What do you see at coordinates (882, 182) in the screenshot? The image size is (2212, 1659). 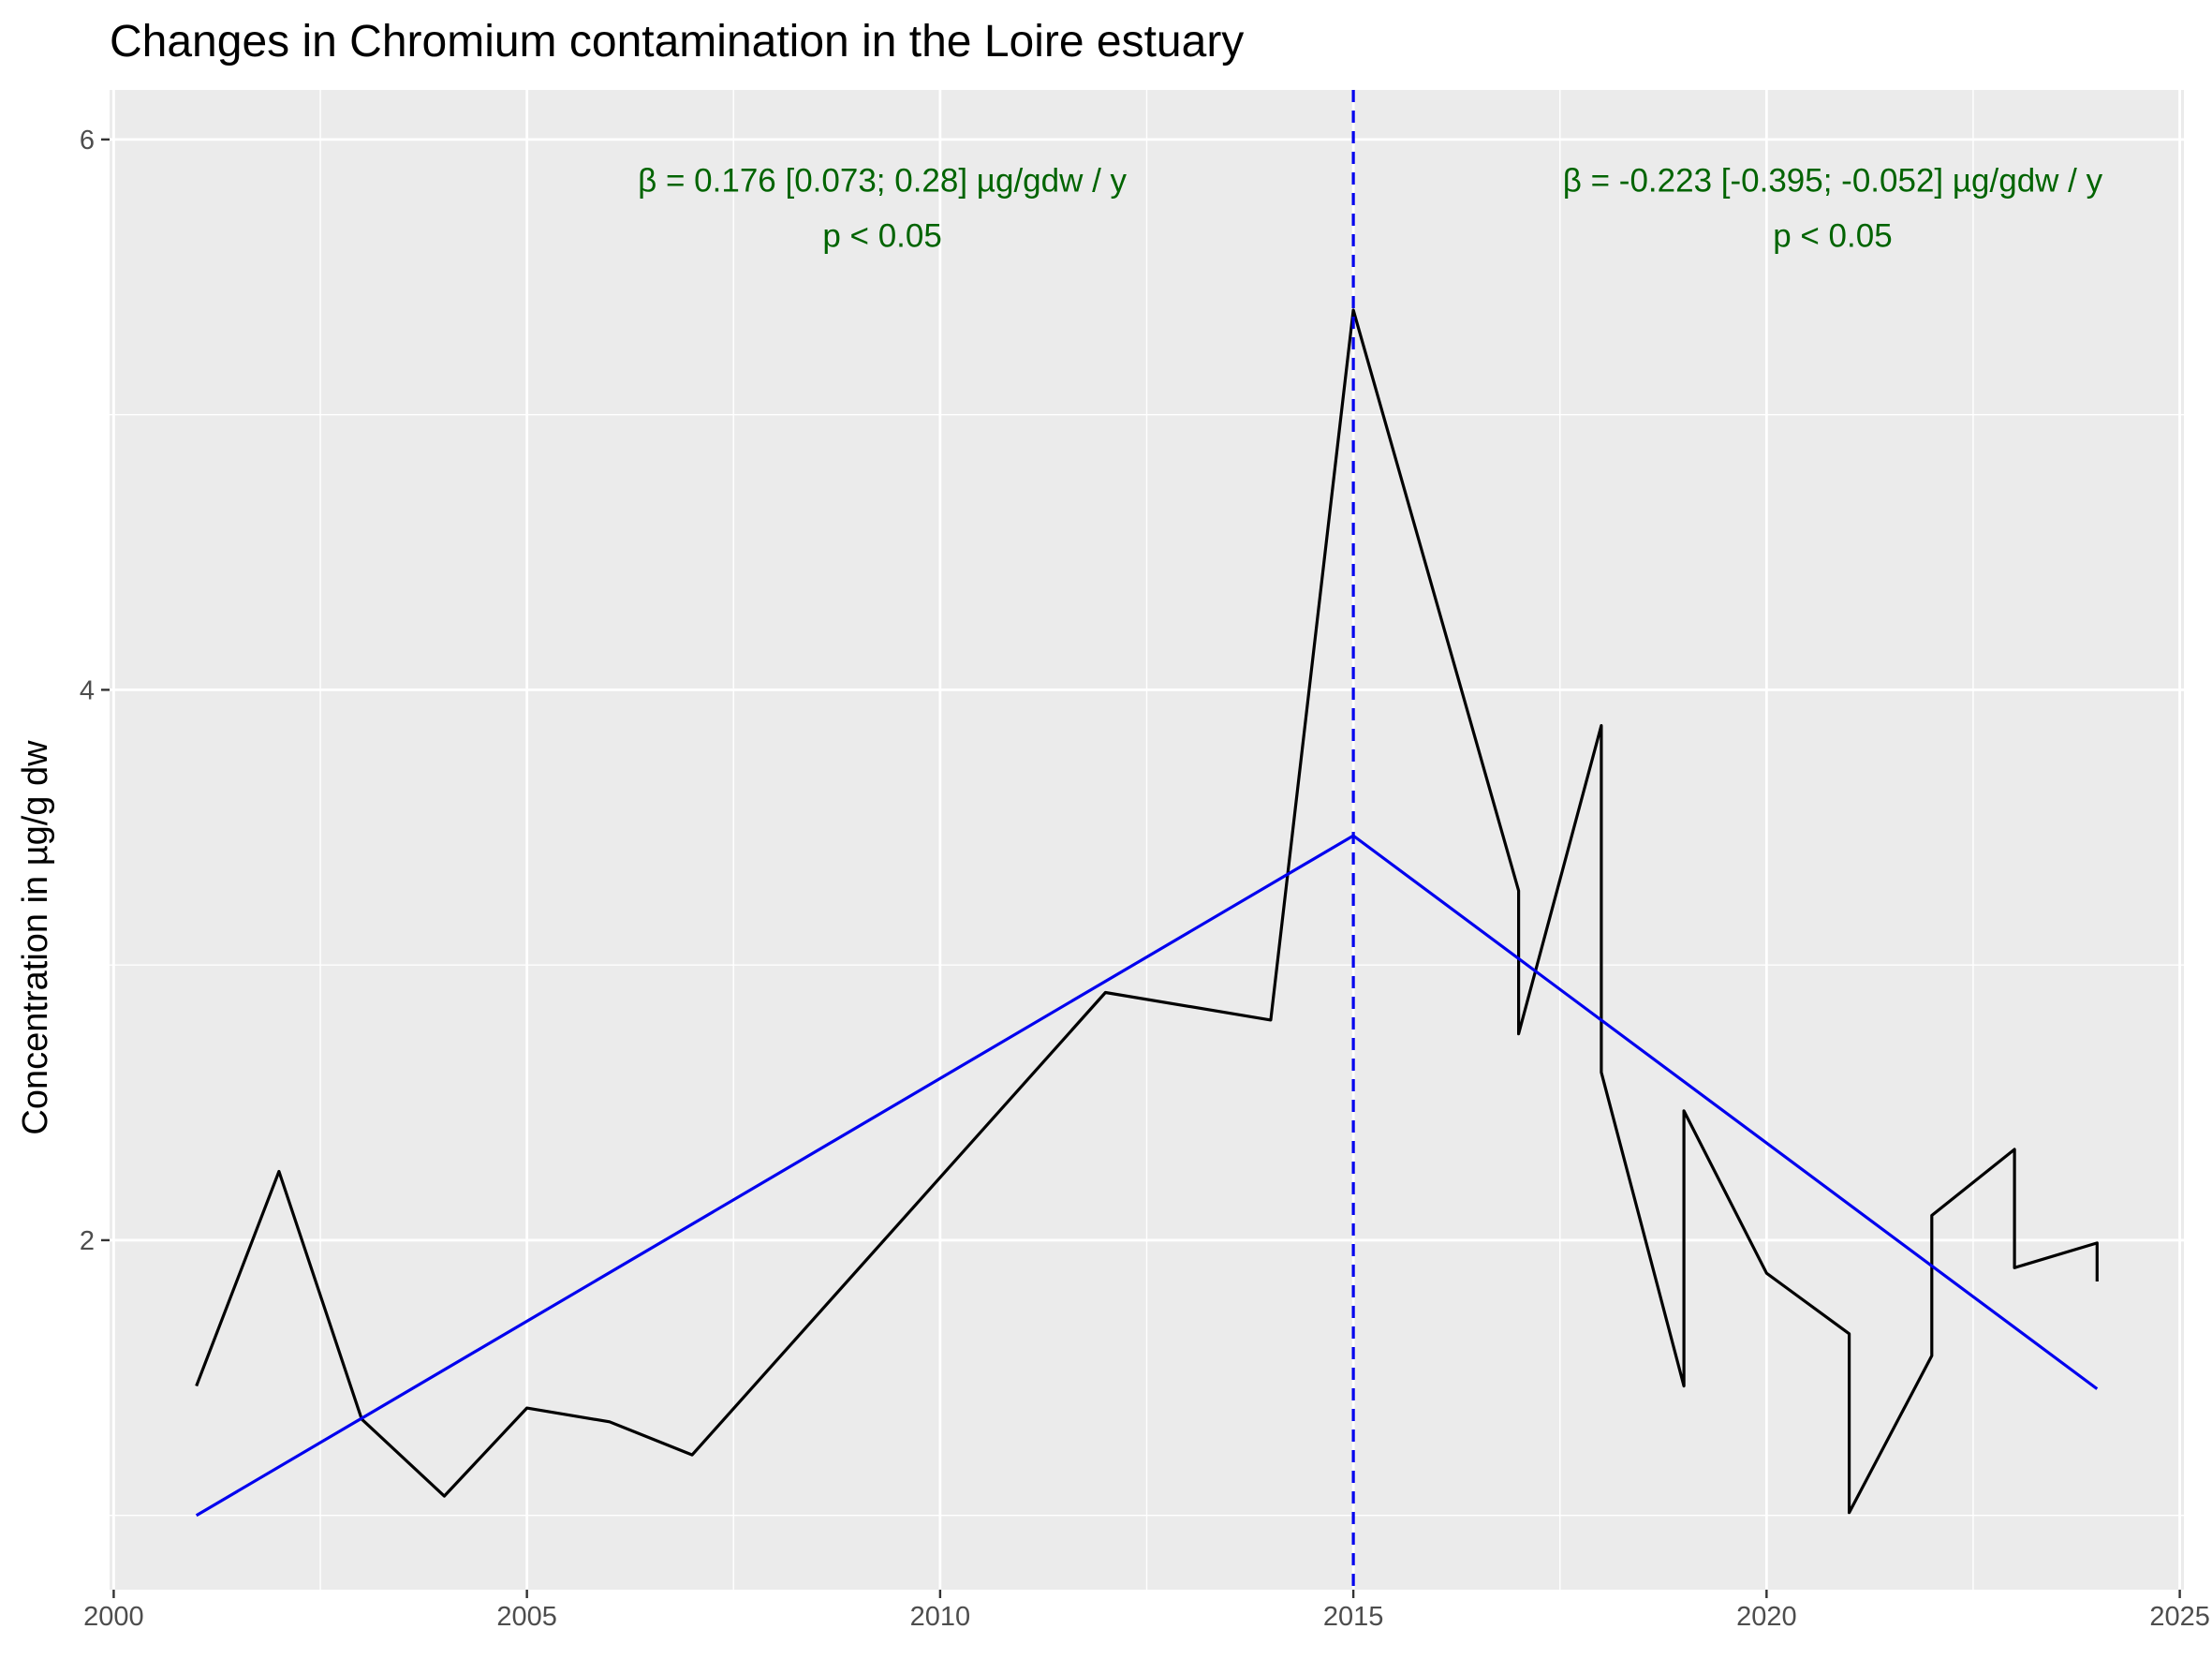 I see `annotation-text: β = 0.176 [0.073; 0.28] µg/gdw / y` at bounding box center [882, 182].